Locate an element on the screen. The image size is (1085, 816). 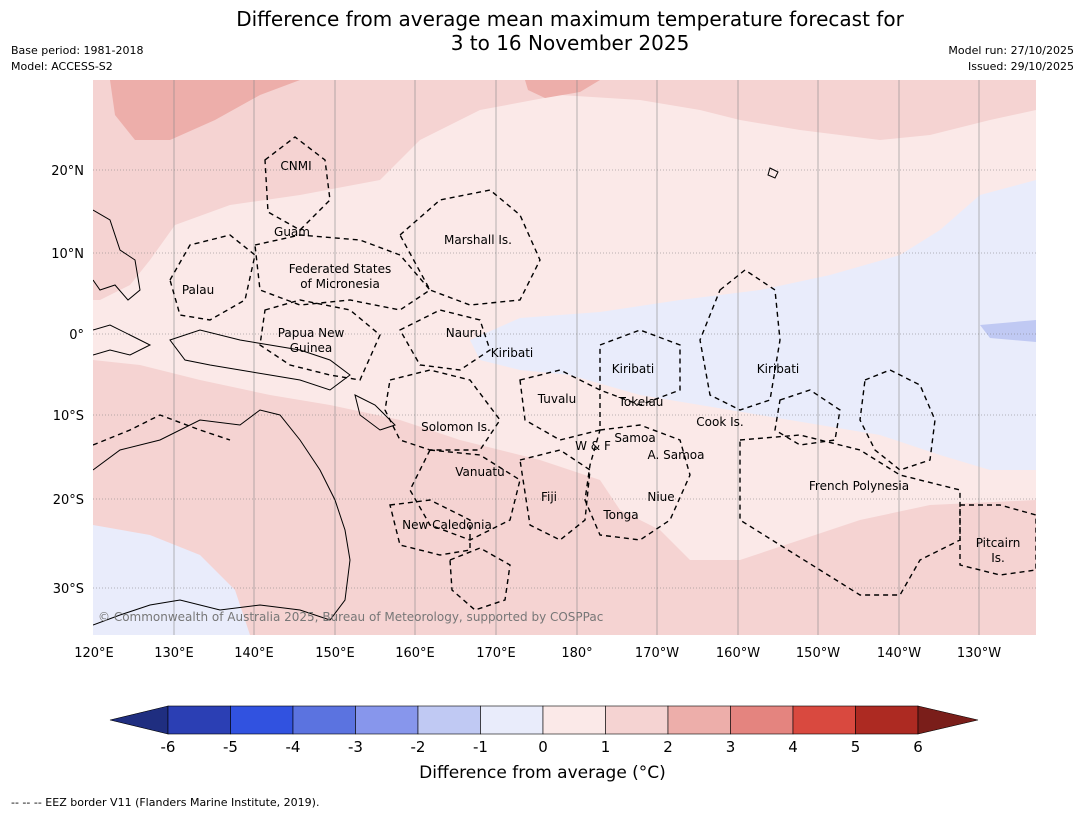
lat-label: 10°S is located at coordinates (68, 416).